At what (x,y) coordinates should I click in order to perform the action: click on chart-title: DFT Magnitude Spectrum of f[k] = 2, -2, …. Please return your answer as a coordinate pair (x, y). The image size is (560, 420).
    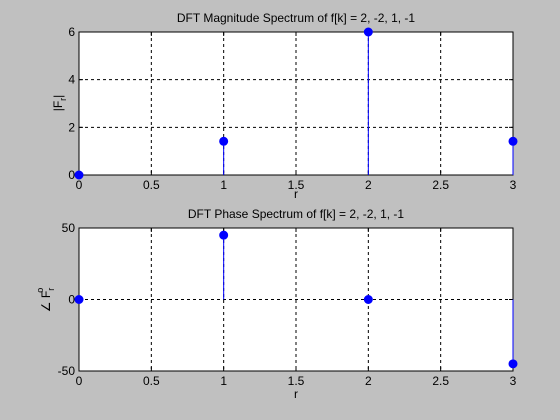
    Looking at the image, I should click on (296, 18).